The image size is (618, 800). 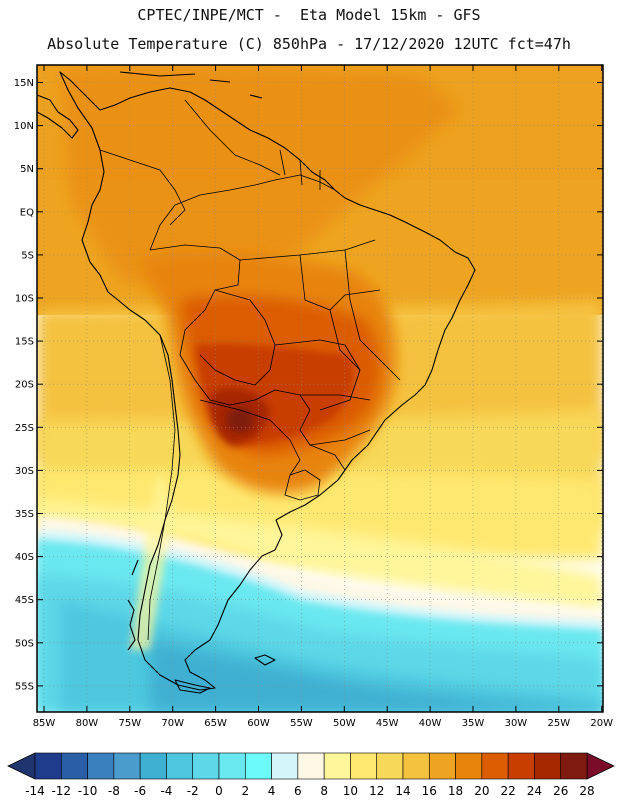 I want to click on colorbar-label: 22, so click(x=508, y=791).